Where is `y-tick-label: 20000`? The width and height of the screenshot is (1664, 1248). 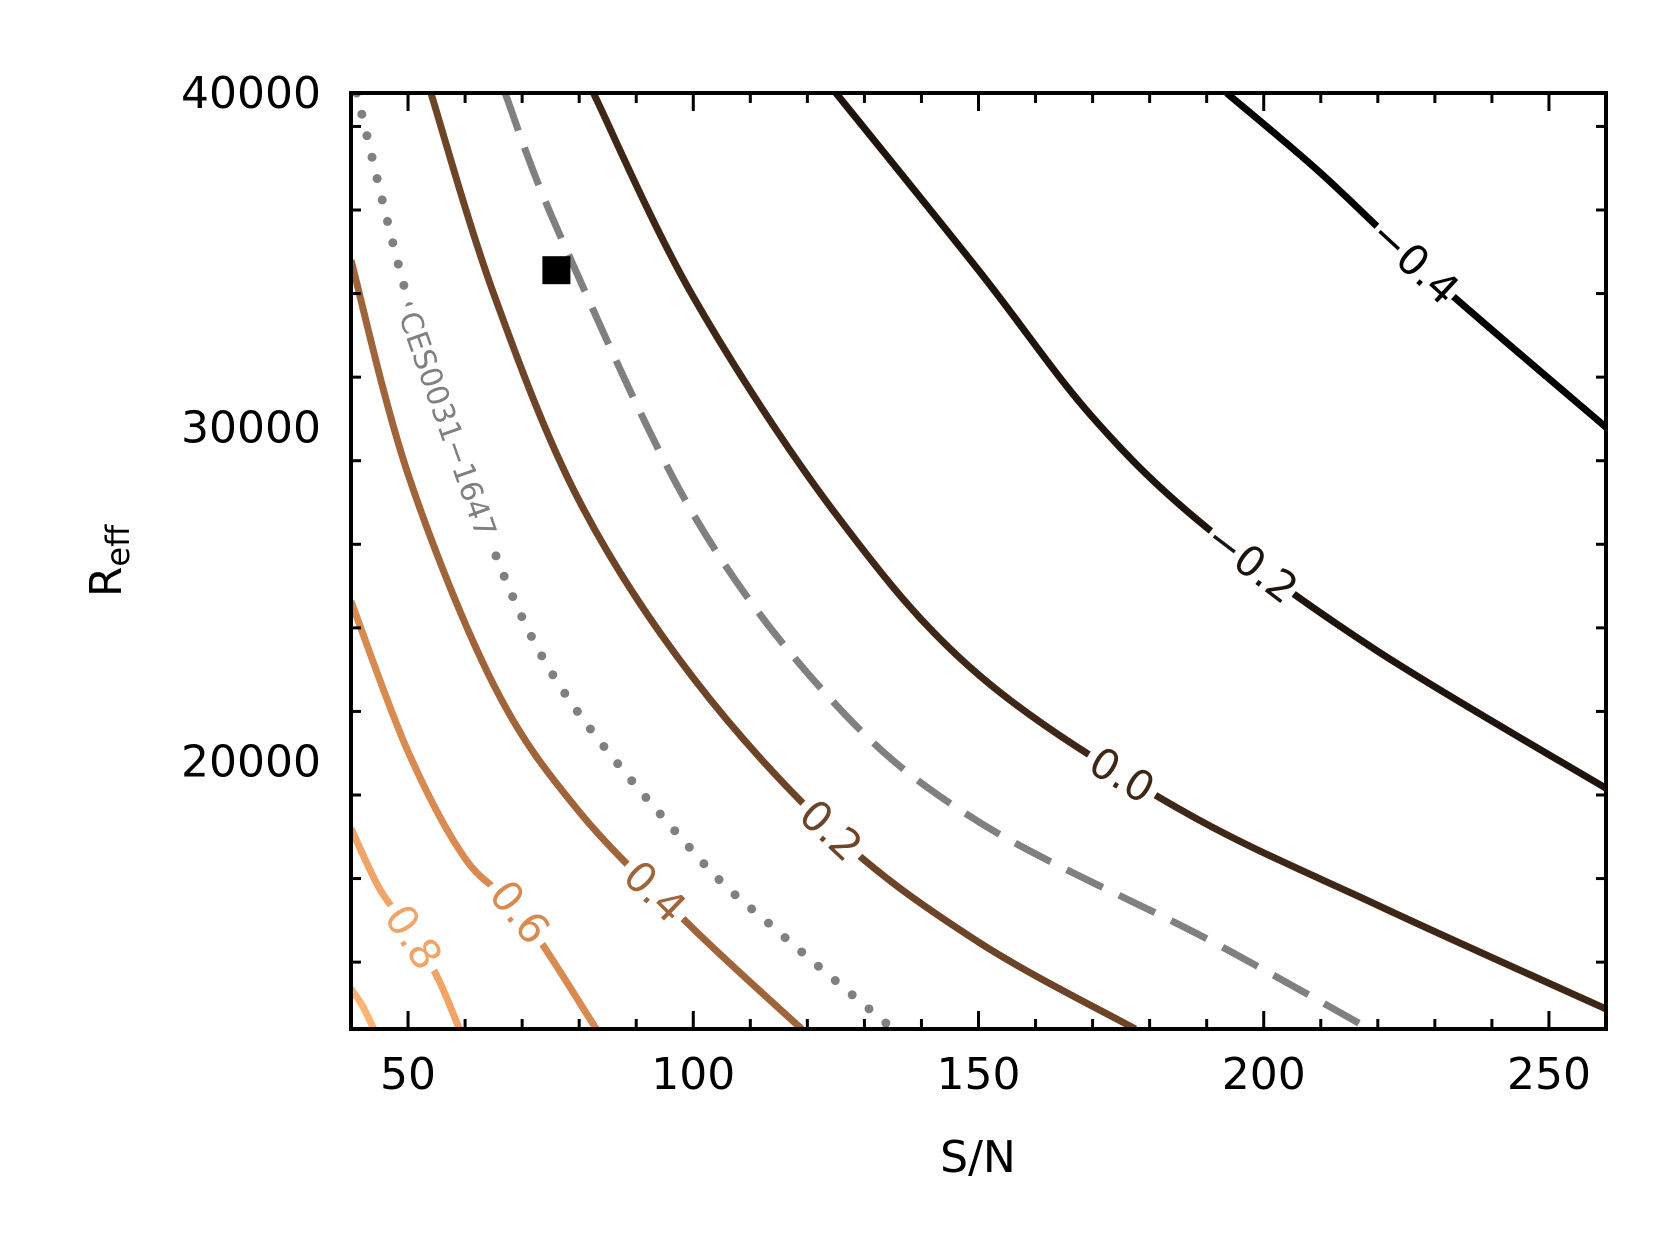
y-tick-label: 20000 is located at coordinates (251, 762).